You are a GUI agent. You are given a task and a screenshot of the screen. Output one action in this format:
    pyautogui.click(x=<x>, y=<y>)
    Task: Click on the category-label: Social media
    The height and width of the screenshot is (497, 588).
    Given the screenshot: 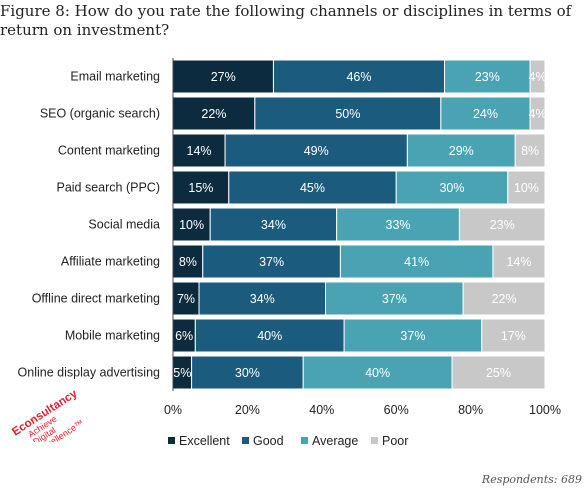 What is the action you would take?
    pyautogui.click(x=124, y=225)
    